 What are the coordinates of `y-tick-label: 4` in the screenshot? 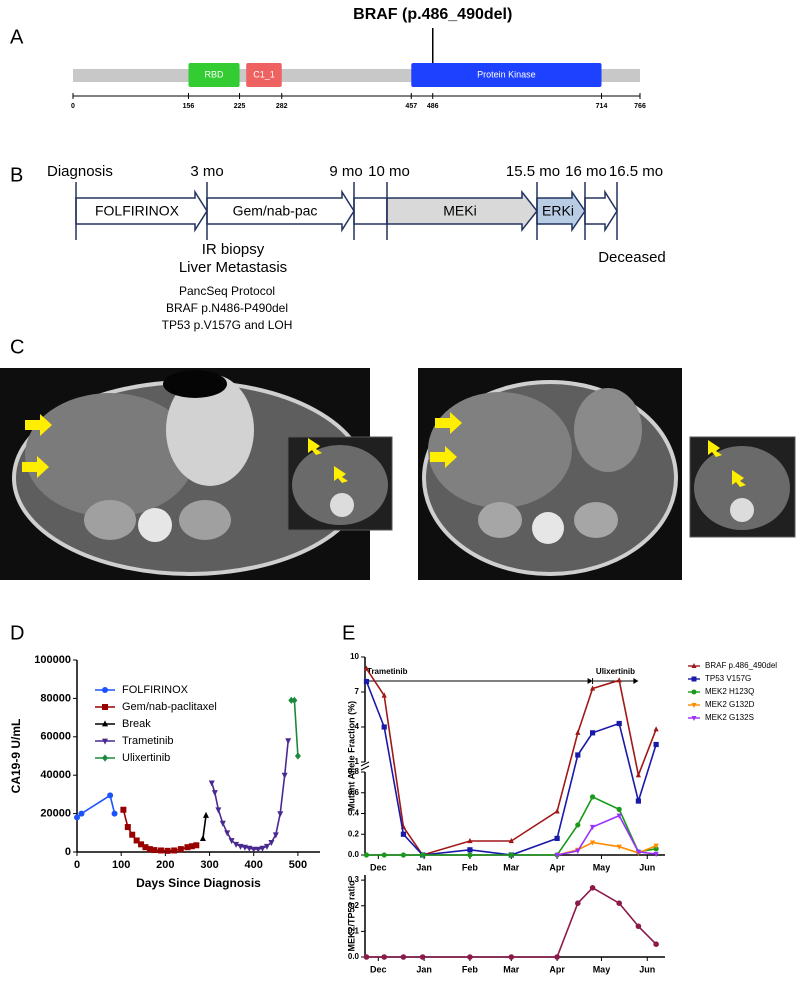 It's located at (357, 726).